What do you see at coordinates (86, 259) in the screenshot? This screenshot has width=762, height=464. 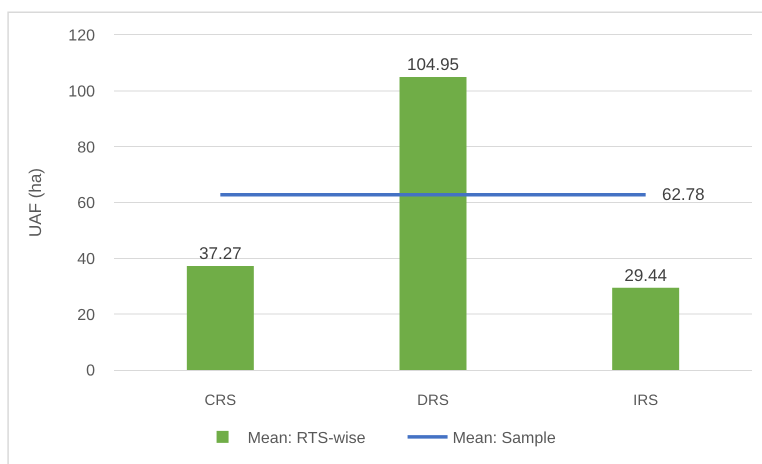 I see `y-tick-label: 40` at bounding box center [86, 259].